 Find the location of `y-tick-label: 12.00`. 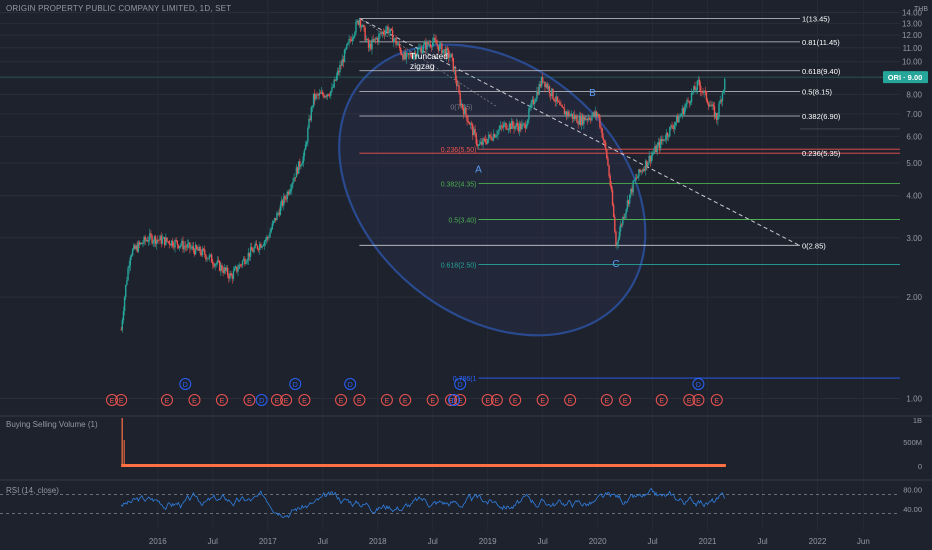

y-tick-label: 12.00 is located at coordinates (912, 35).